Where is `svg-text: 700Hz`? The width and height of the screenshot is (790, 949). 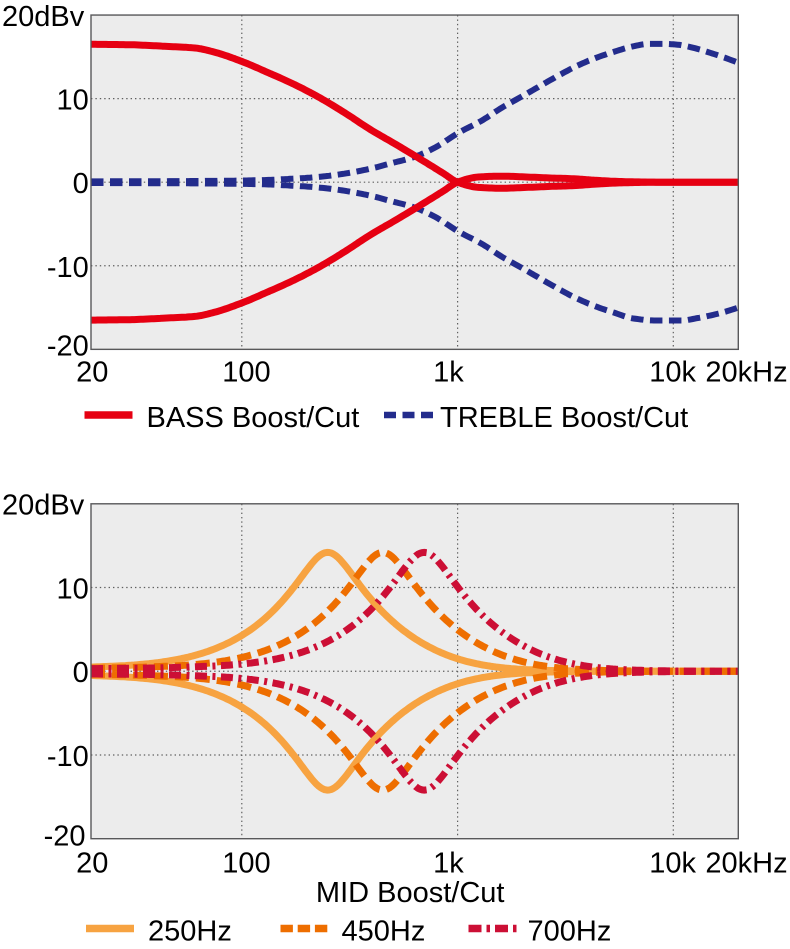 svg-text: 700Hz is located at coordinates (570, 932).